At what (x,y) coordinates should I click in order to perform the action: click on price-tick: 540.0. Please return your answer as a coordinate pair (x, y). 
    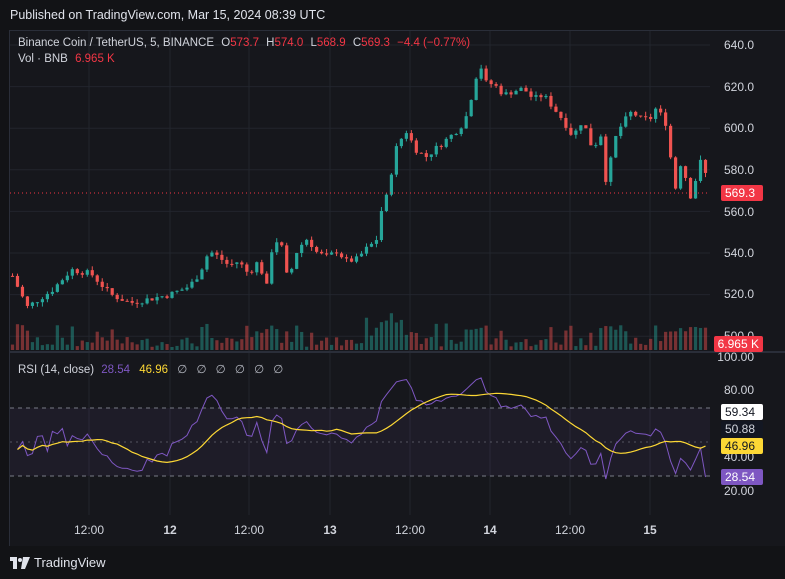
    Looking at the image, I should click on (738, 253).